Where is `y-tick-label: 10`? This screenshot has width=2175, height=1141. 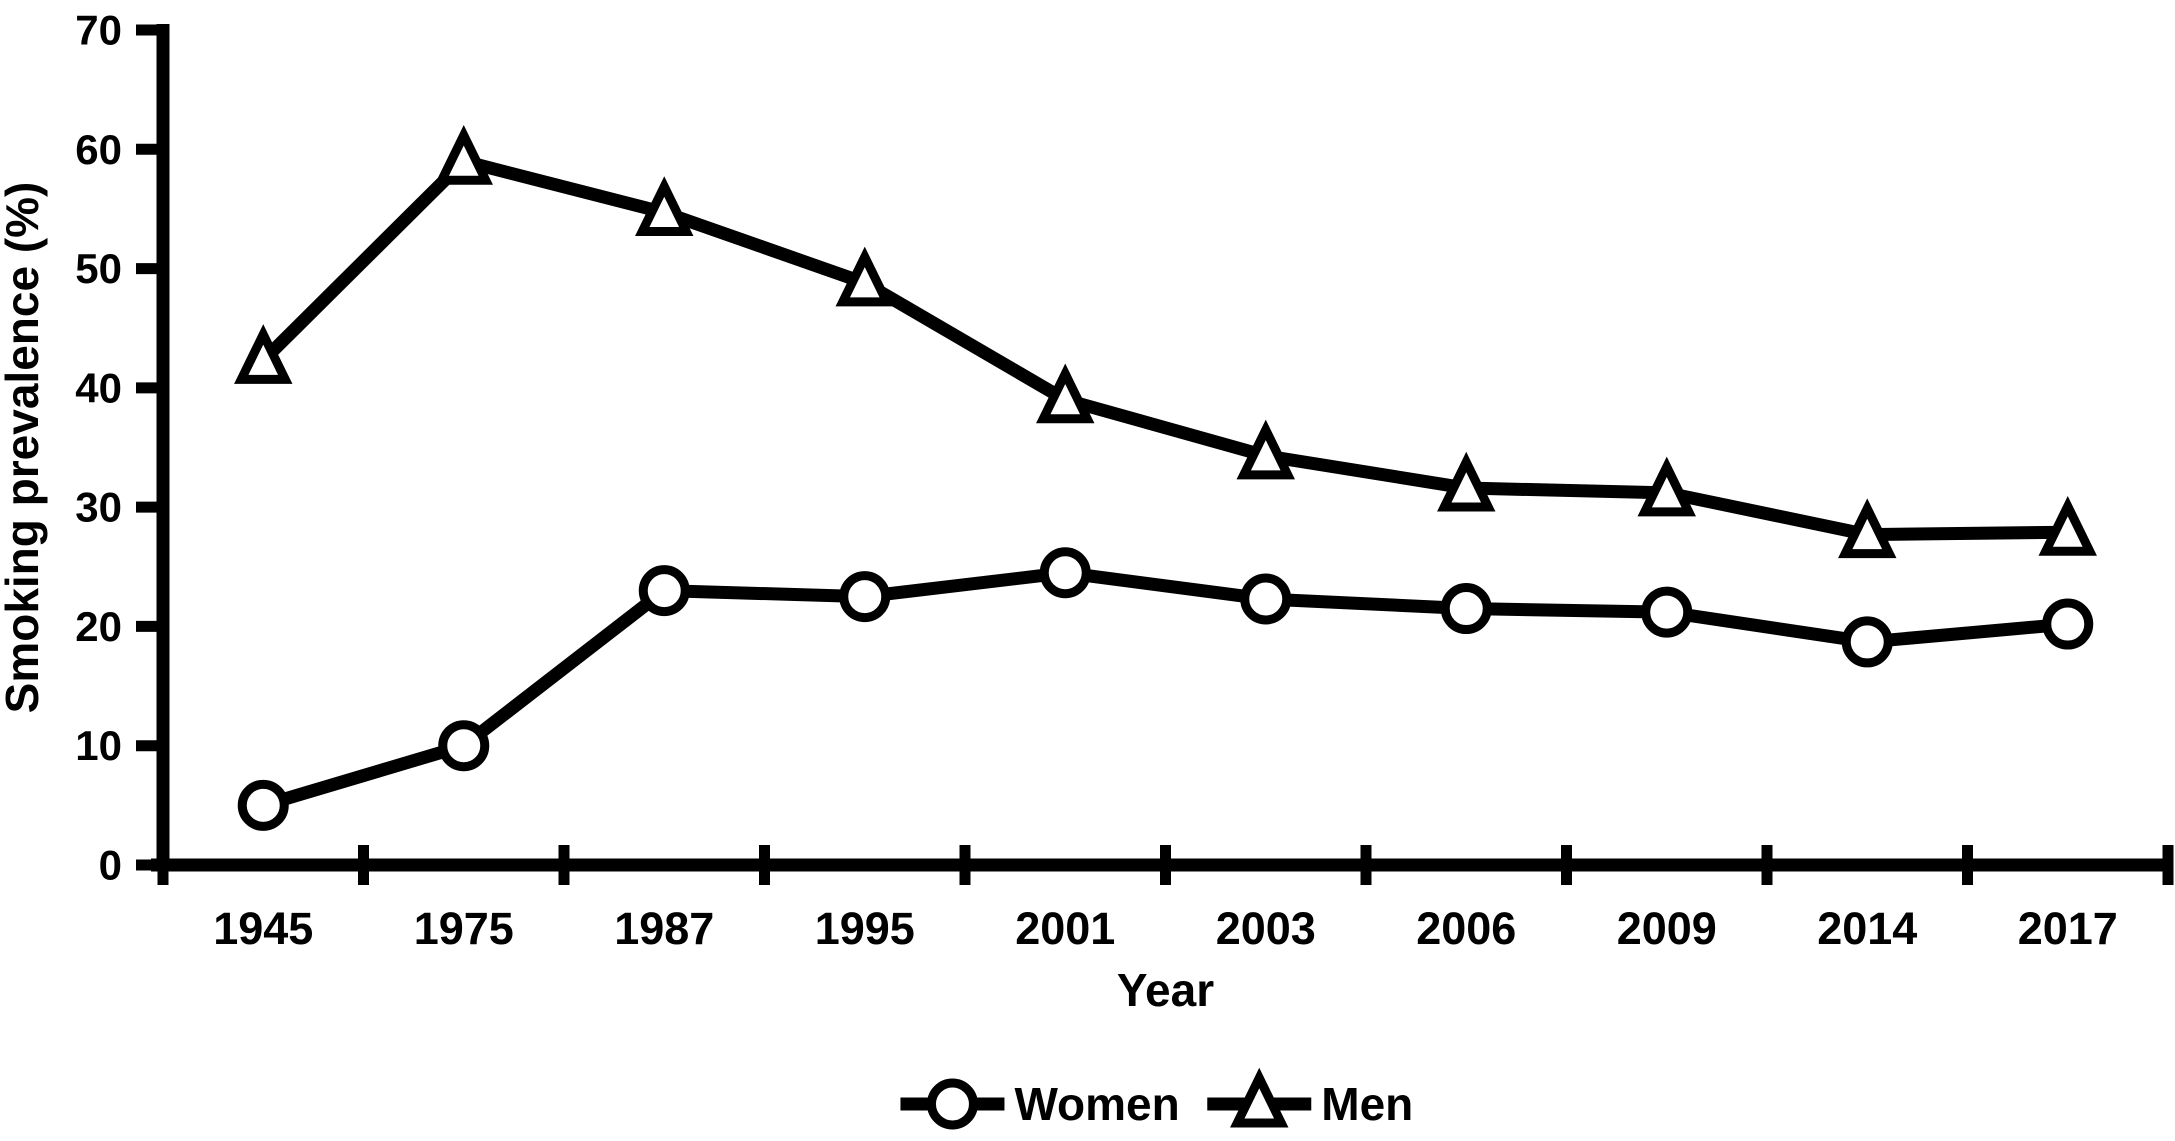 y-tick-label: 10 is located at coordinates (98, 745).